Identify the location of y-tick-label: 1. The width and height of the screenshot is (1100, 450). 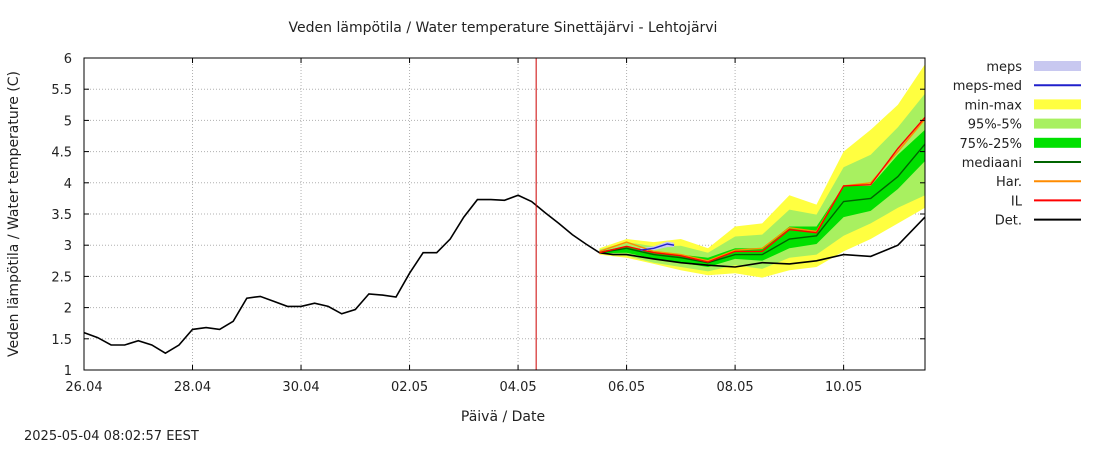
(68, 371).